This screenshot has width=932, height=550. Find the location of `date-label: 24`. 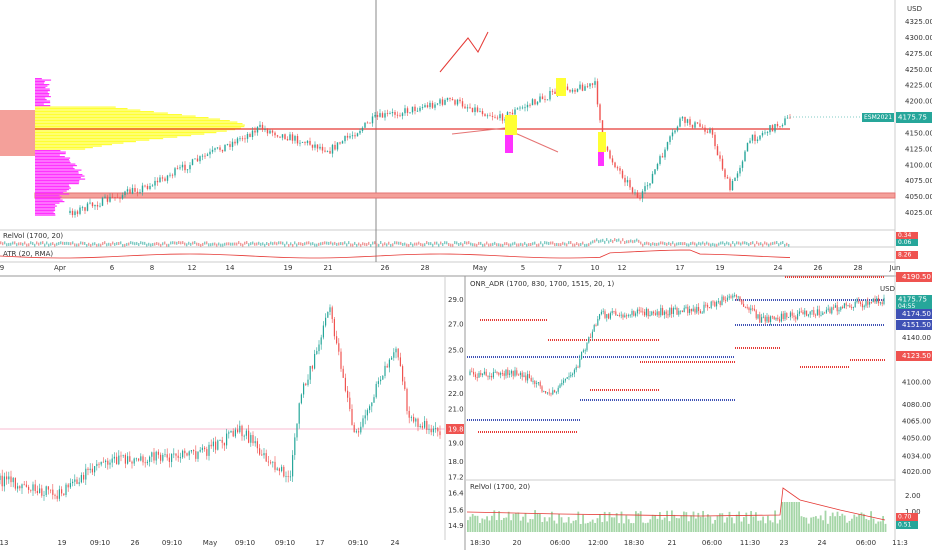

date-label: 24 is located at coordinates (822, 543).